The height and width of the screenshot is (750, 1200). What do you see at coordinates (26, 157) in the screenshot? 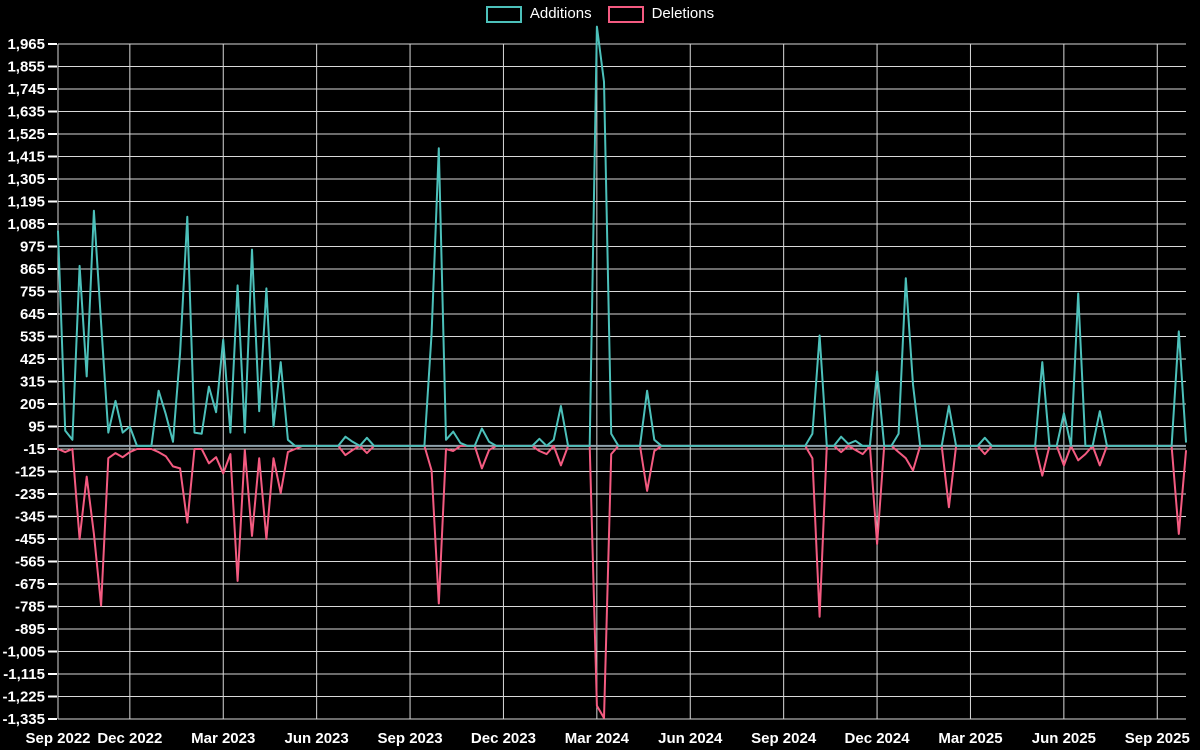
I see `y-axis-tick-label: 1,415` at bounding box center [26, 157].